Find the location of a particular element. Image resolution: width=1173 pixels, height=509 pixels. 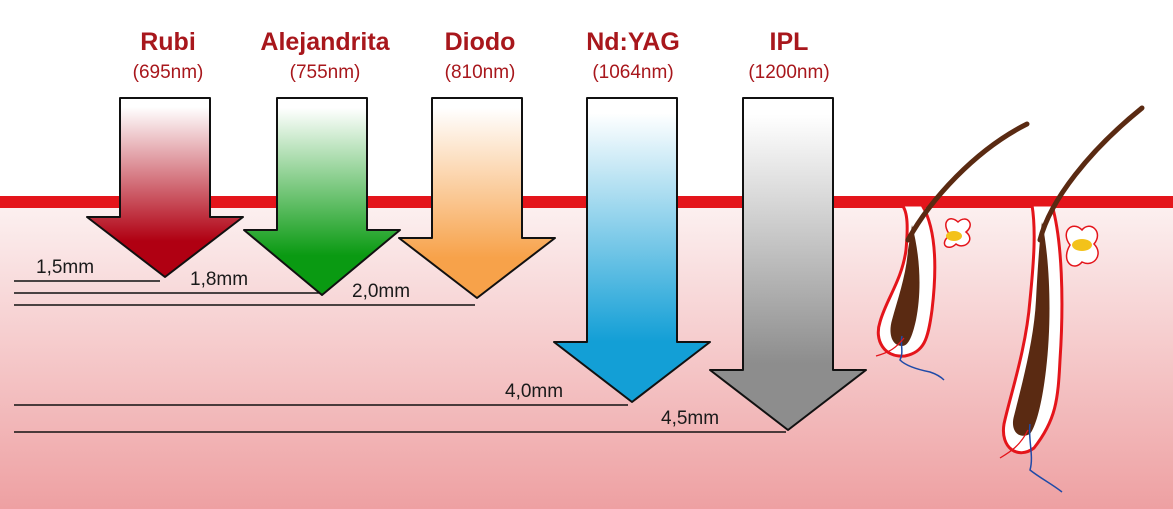

laser-wavelength-rubi: (695nm) is located at coordinates (168, 72).